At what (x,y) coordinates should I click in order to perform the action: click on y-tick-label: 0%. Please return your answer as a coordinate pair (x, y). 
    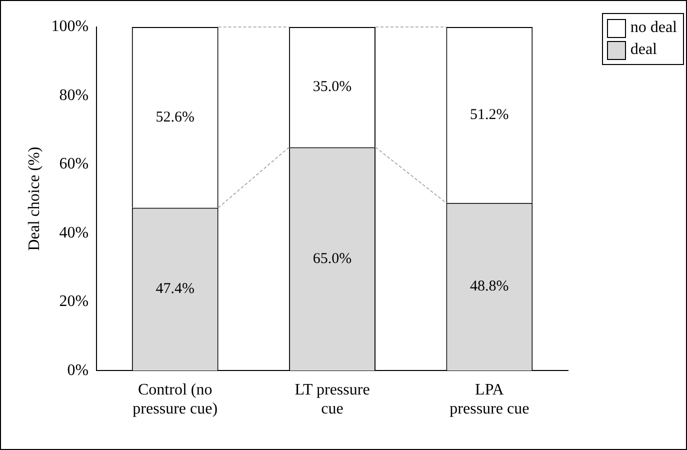
    Looking at the image, I should click on (78, 370).